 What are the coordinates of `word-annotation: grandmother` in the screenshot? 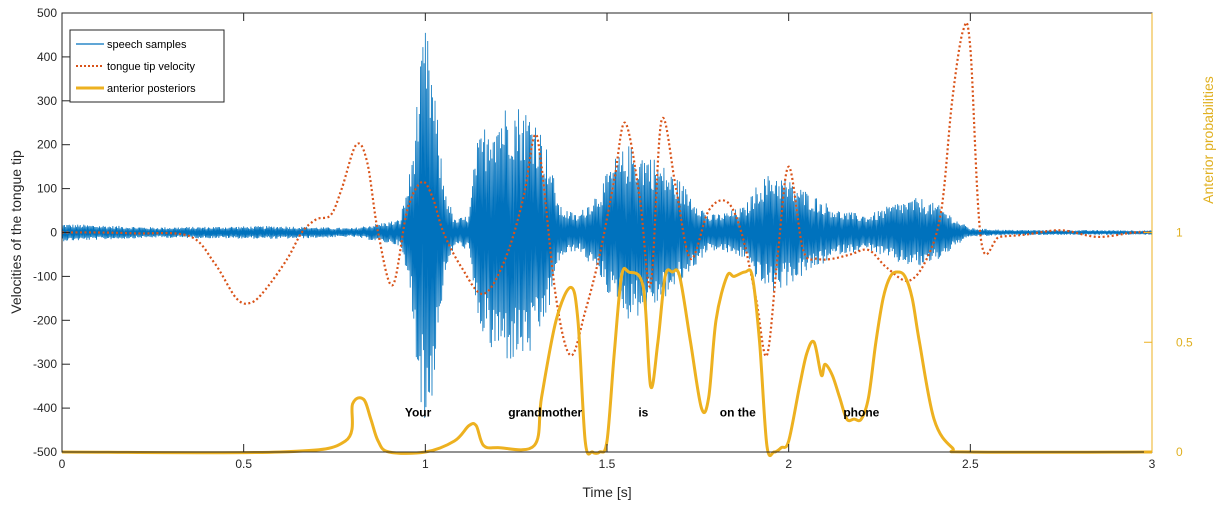 It's located at (545, 412).